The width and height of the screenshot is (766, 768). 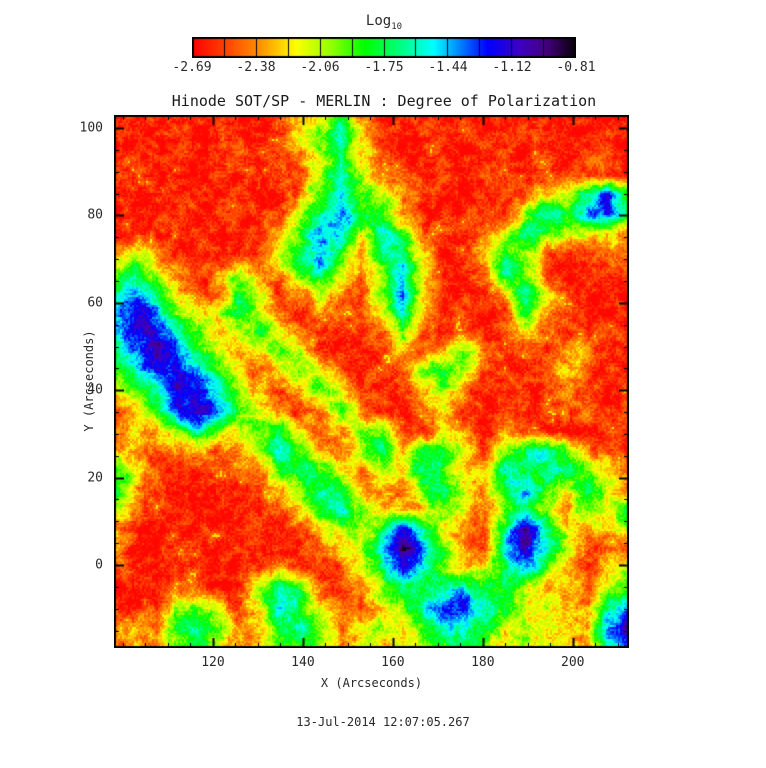 I want to click on colorbar-tick-label: -2.06, so click(x=320, y=67).